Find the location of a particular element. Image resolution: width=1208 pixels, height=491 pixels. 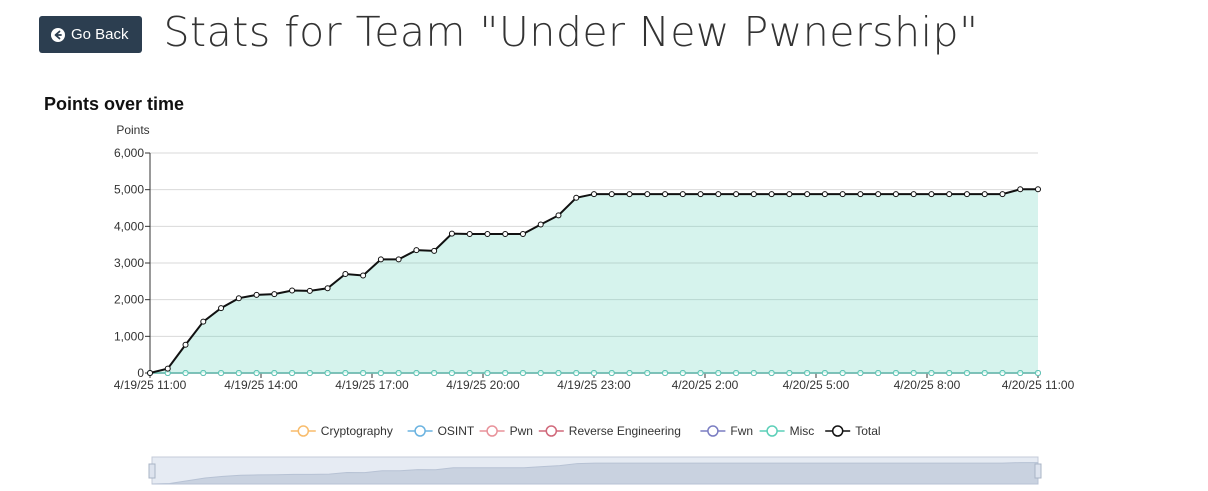

legend-label: Reverse Engineering is located at coordinates (625, 431).